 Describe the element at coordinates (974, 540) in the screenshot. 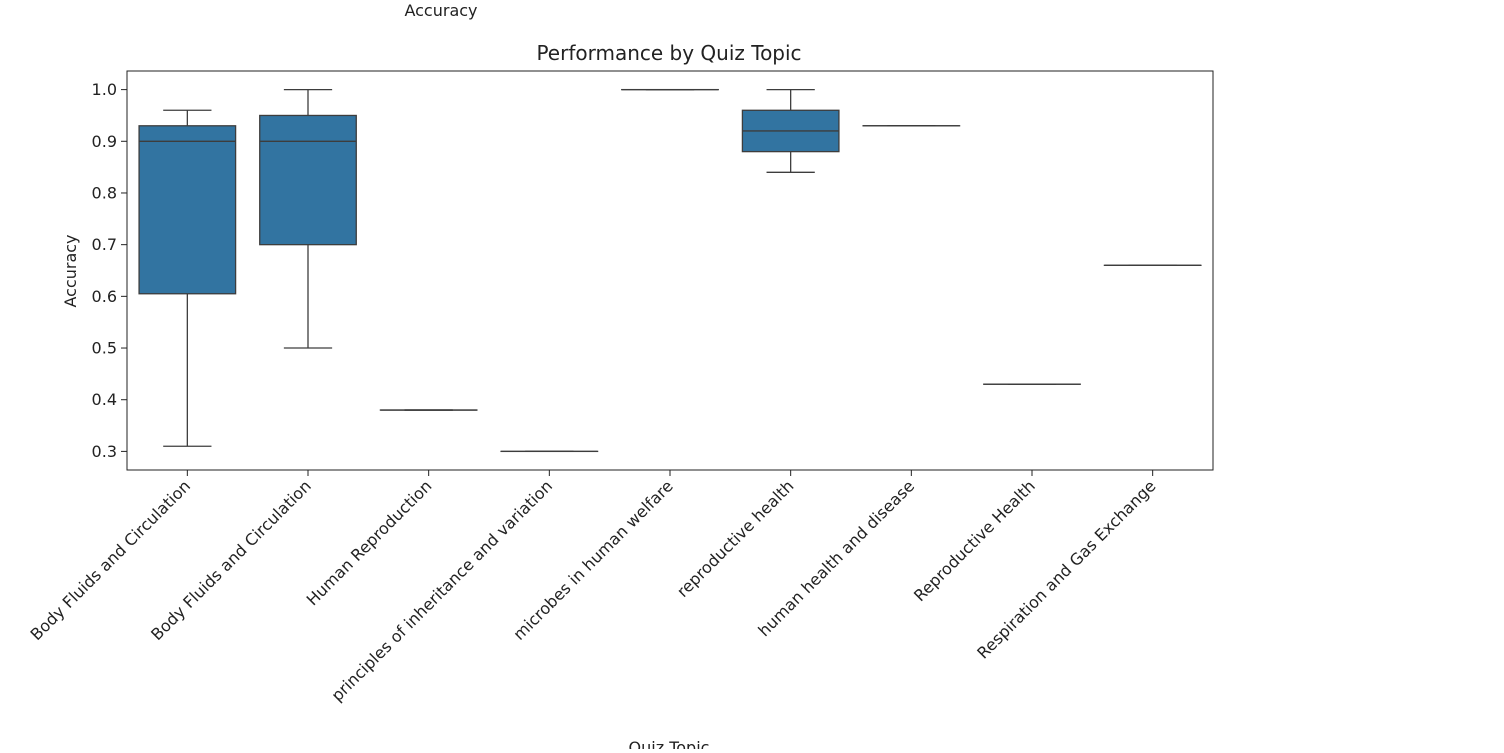

I see `x-tick-label: Reproductive Health` at that location.